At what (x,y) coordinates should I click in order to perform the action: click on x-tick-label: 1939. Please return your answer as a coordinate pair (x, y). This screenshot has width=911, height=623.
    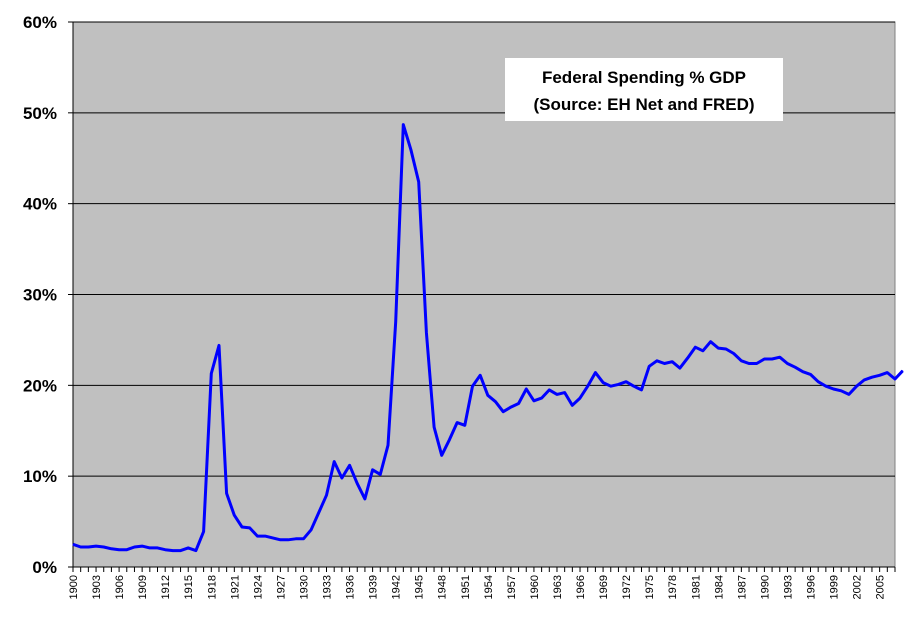
    Looking at the image, I should click on (374, 587).